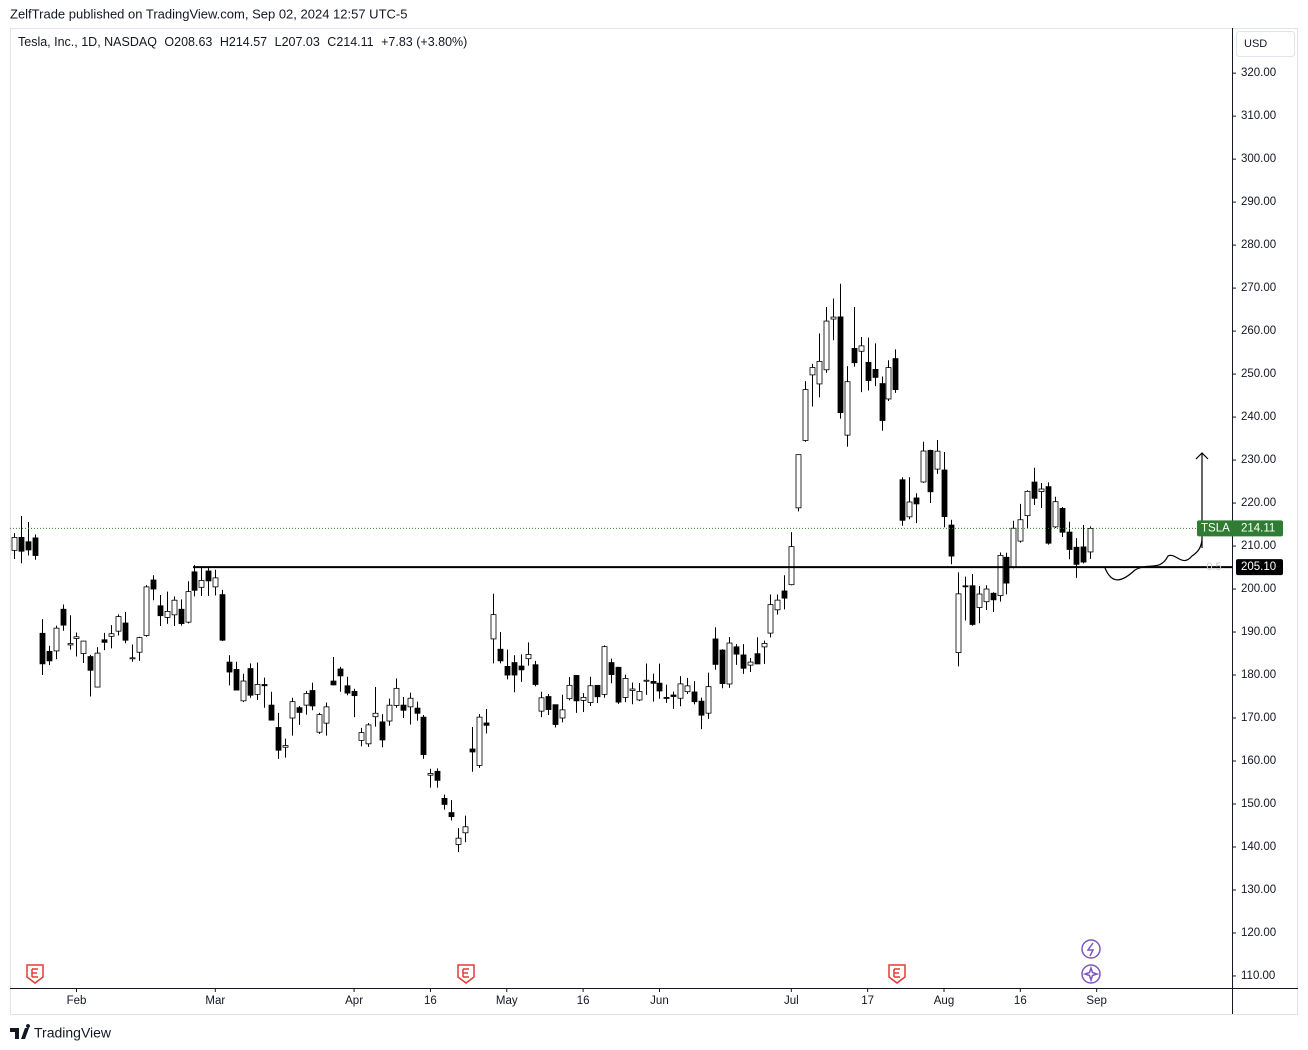  I want to click on y-tick-label: 280.00, so click(1258, 245).